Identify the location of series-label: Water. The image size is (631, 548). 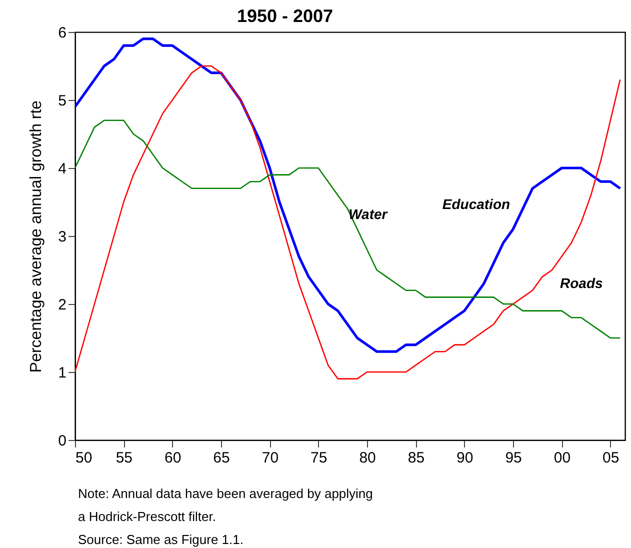
(368, 214).